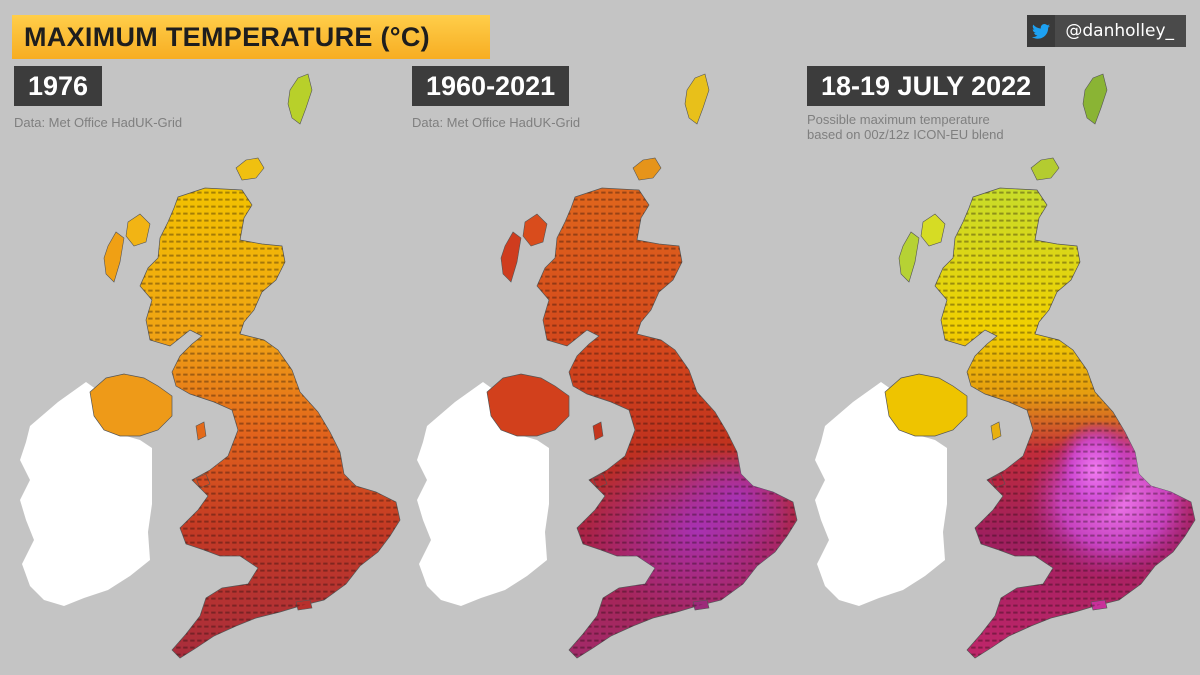 This screenshot has height=675, width=1200. I want to click on twitter-handle-text: @danholley_, so click(1119, 31).